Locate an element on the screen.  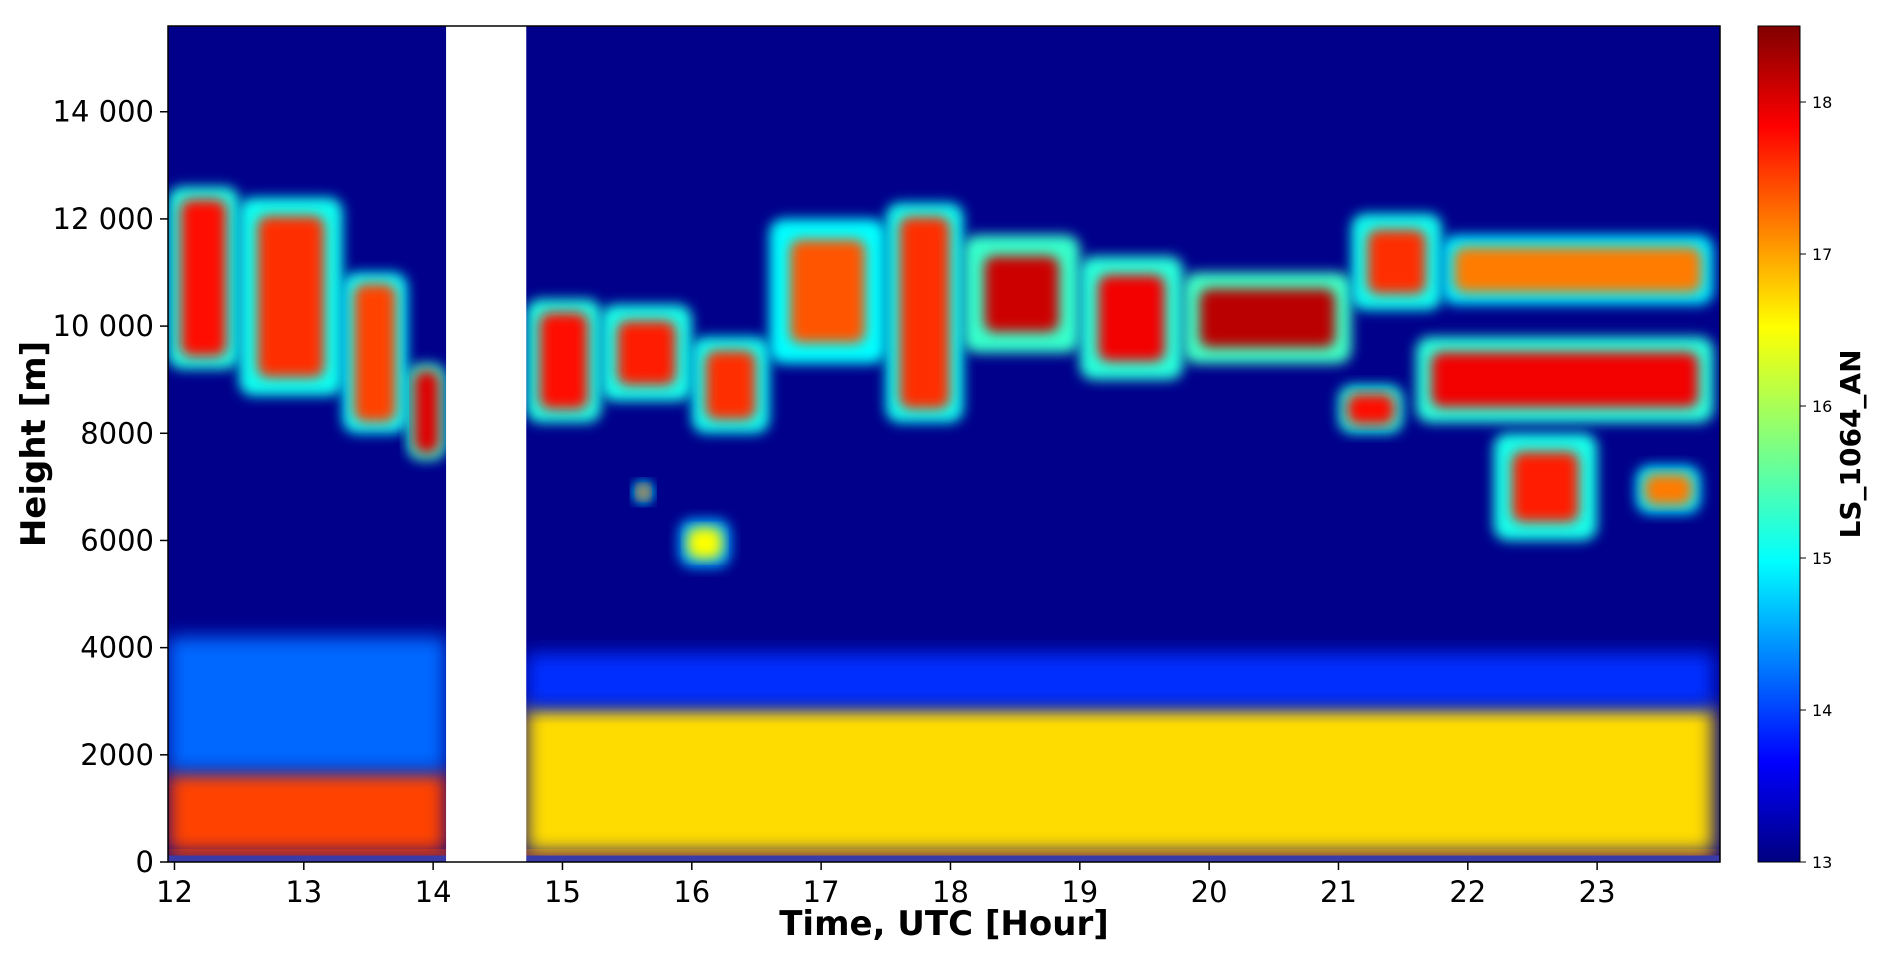
x-tick-label-5: 17 is located at coordinates (821, 892).